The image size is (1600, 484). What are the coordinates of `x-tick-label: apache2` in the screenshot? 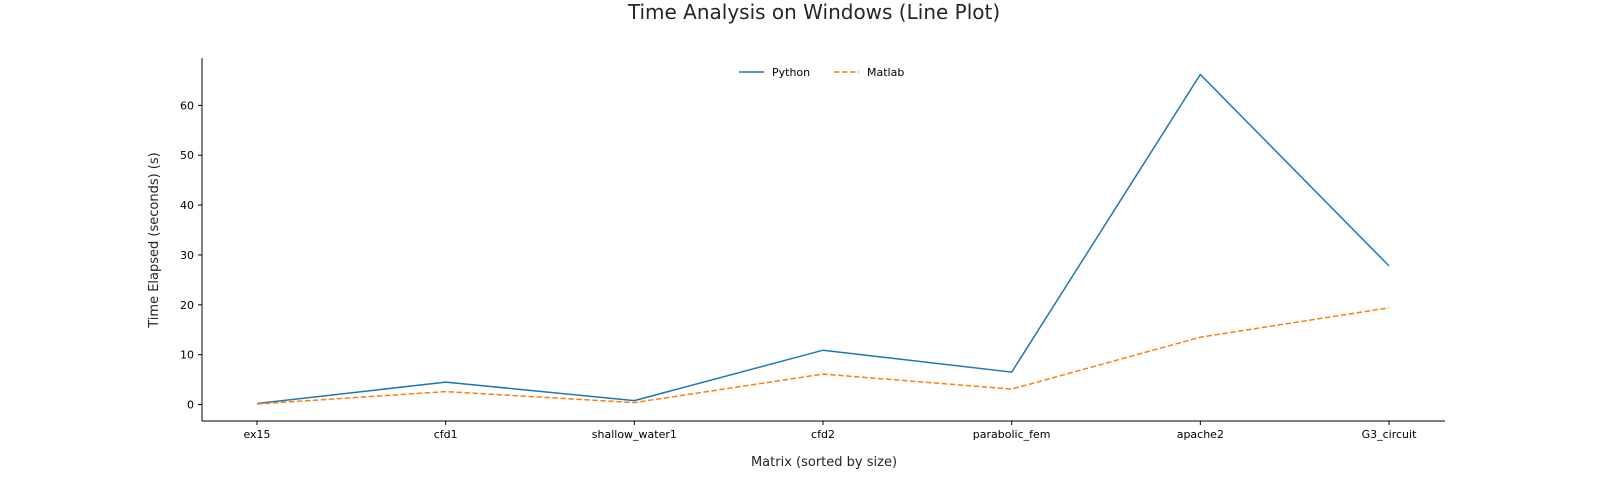 It's located at (1200, 434).